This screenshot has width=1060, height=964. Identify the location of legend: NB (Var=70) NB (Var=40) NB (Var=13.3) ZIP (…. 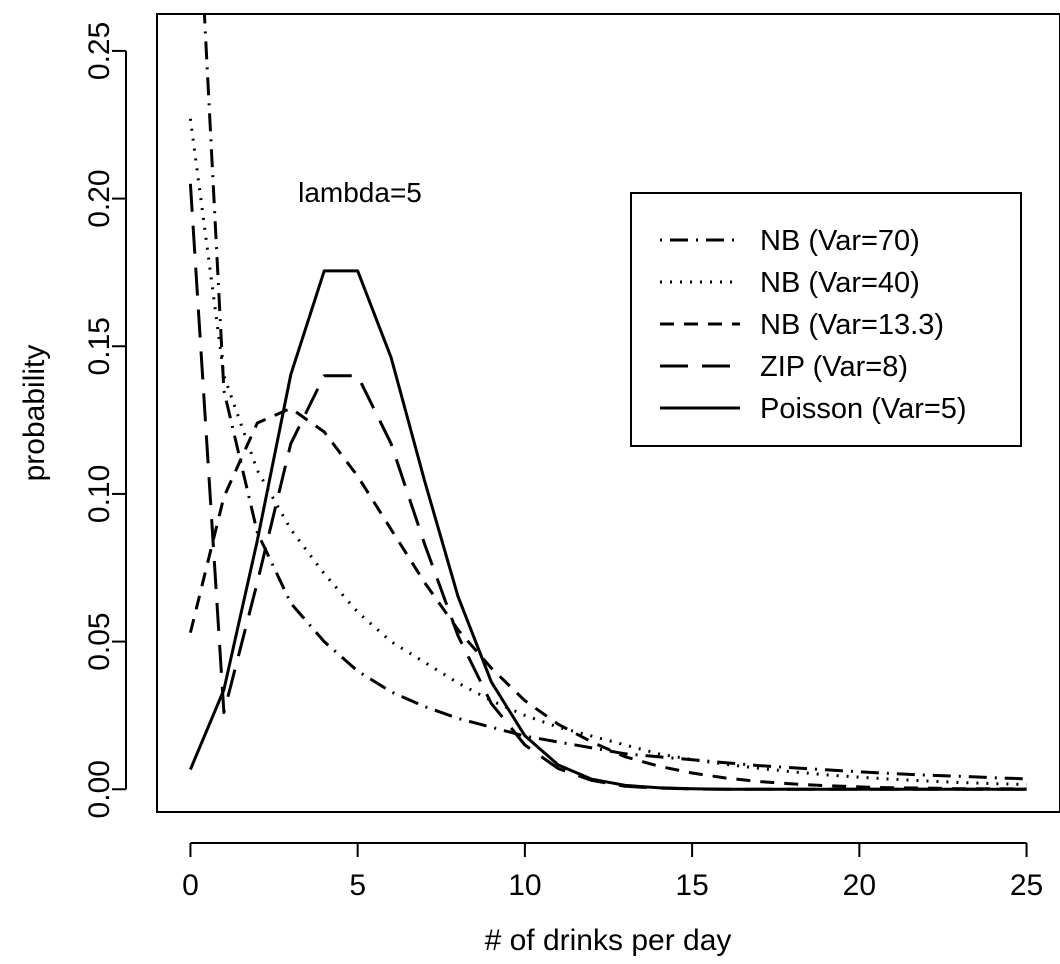
(826, 319).